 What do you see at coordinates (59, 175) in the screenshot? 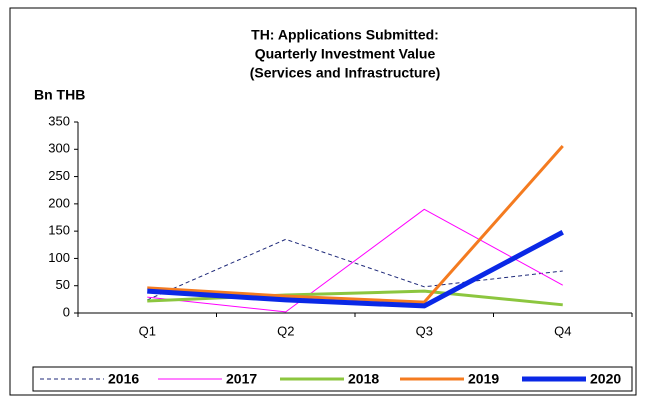
I see `y-tick-label: 250` at bounding box center [59, 175].